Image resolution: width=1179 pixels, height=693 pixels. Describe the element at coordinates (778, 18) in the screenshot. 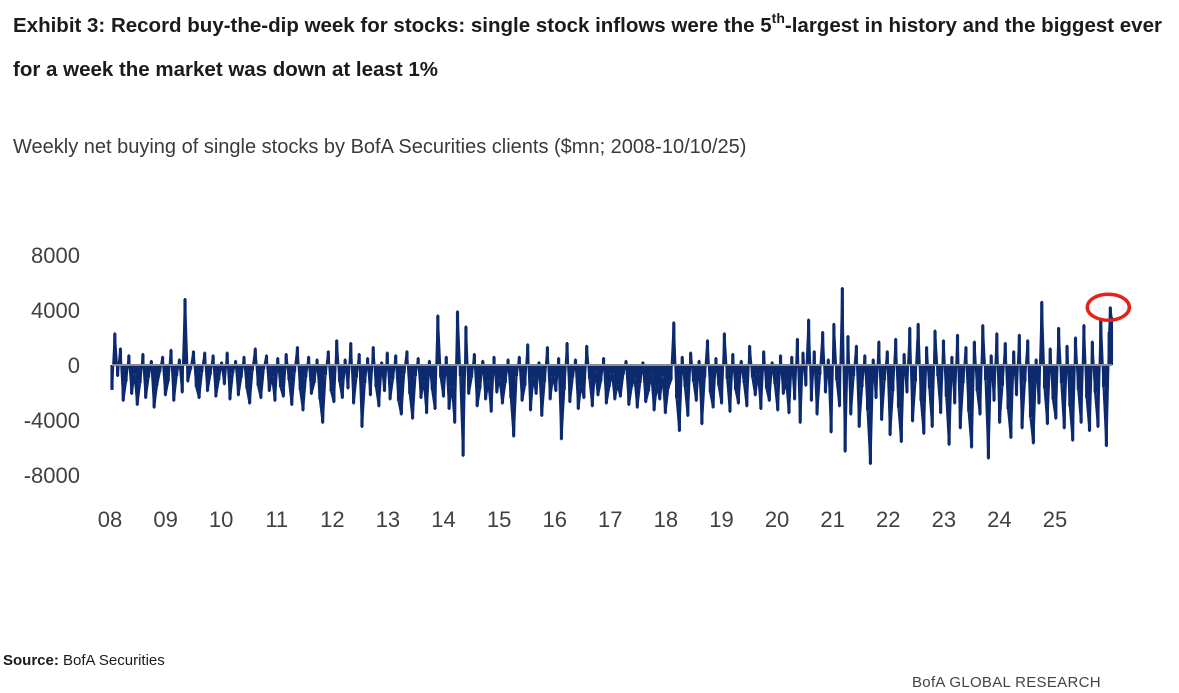

I see `exhibit-title-superscript: th` at that location.